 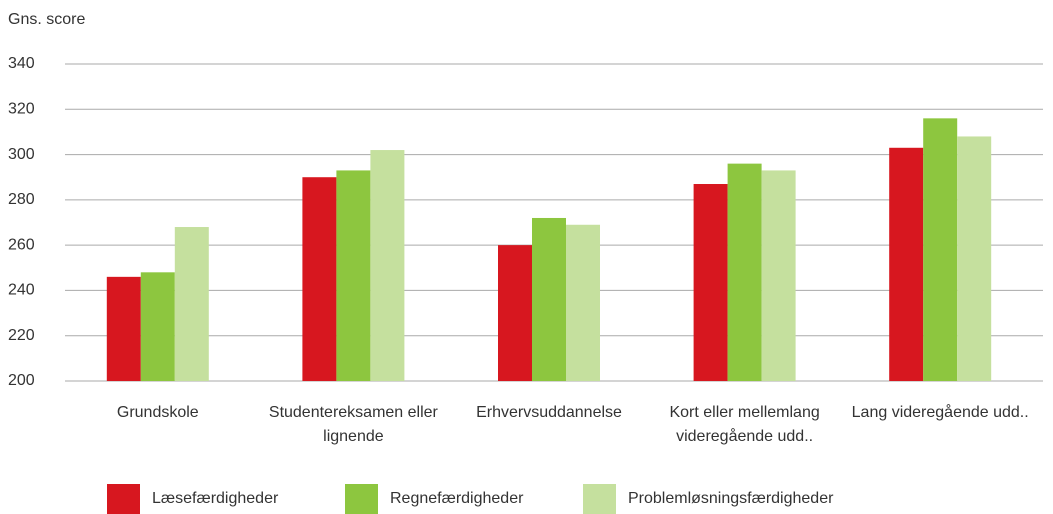 What do you see at coordinates (549, 412) in the screenshot?
I see `x-tick-label: Erhvervsuddannelse` at bounding box center [549, 412].